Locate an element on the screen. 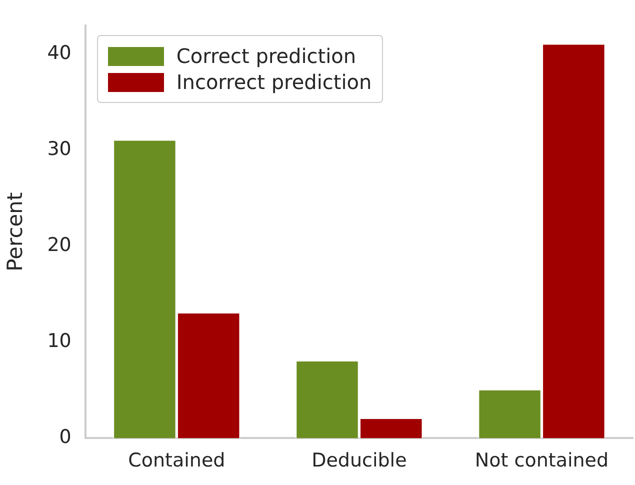 The image size is (635, 485). x-tick-label: Not contained is located at coordinates (541, 461).